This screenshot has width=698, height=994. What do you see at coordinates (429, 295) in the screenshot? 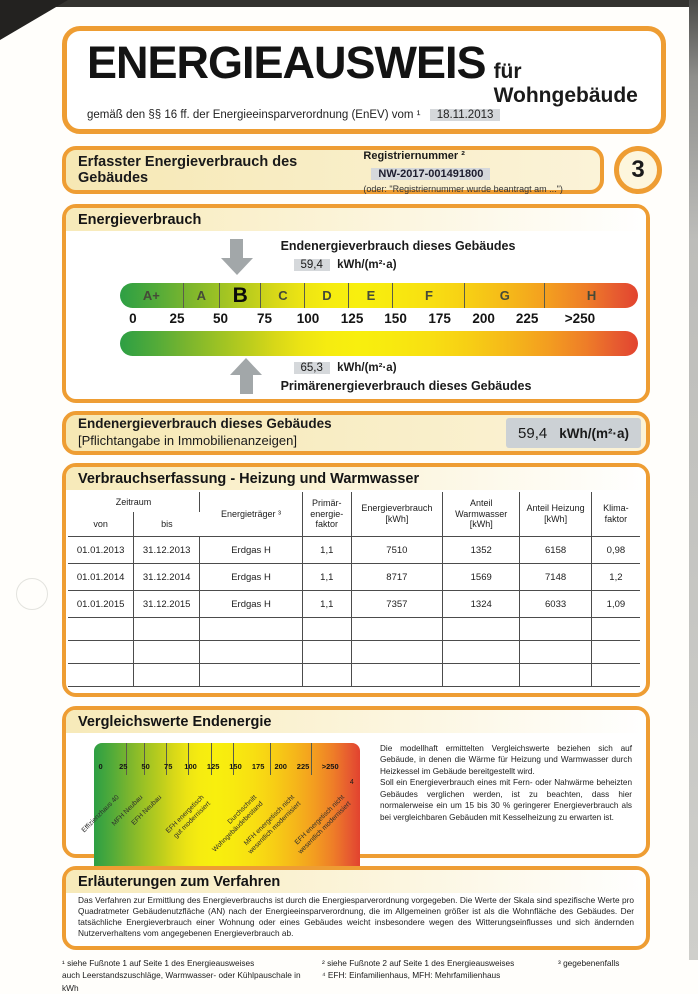
I see `scale-segment: F` at bounding box center [429, 295].